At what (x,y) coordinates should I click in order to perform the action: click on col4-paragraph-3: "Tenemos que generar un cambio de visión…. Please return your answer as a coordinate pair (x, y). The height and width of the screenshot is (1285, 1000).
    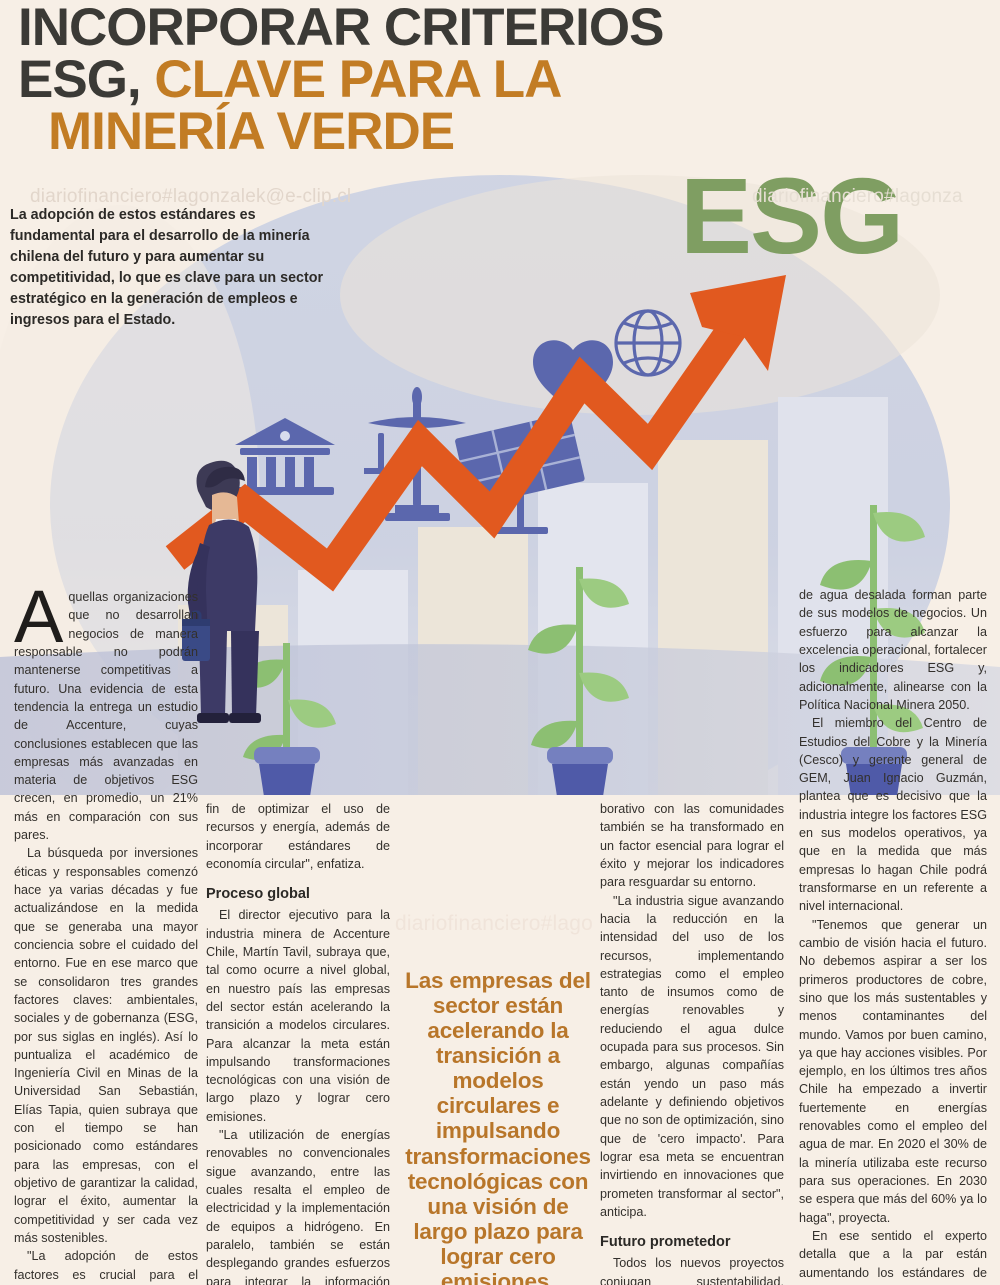
    Looking at the image, I should click on (893, 1071).